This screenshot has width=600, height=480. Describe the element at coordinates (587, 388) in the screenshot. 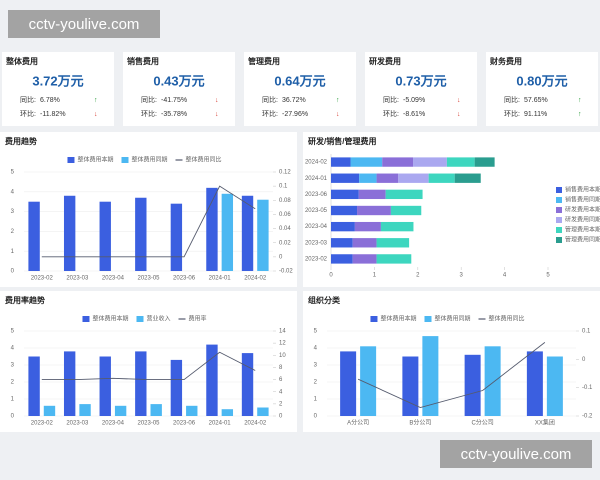

I see `y2-tick-label: -0.1` at that location.